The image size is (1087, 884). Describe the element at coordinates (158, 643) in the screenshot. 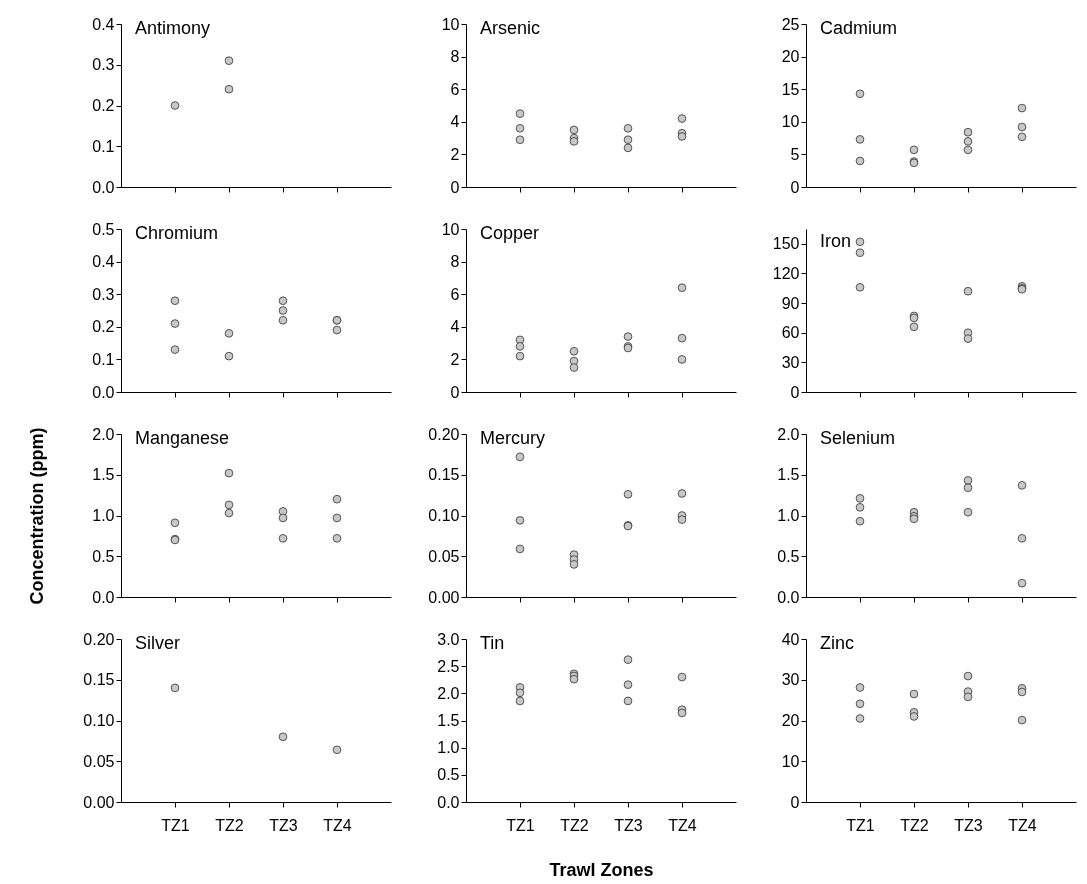

I see `chart-title: Silver` at that location.